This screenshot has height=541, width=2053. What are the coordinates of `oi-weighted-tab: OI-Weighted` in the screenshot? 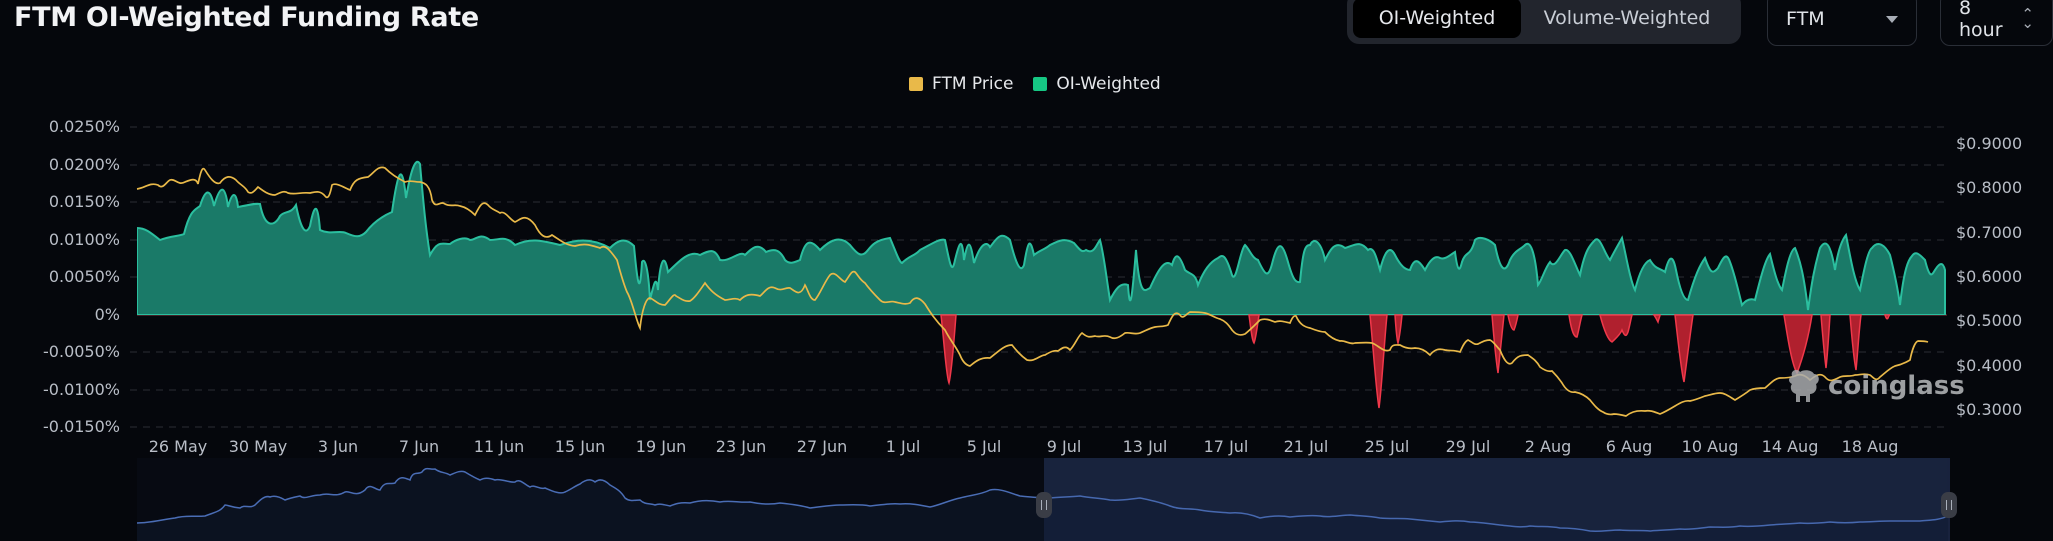 It's located at (1437, 19).